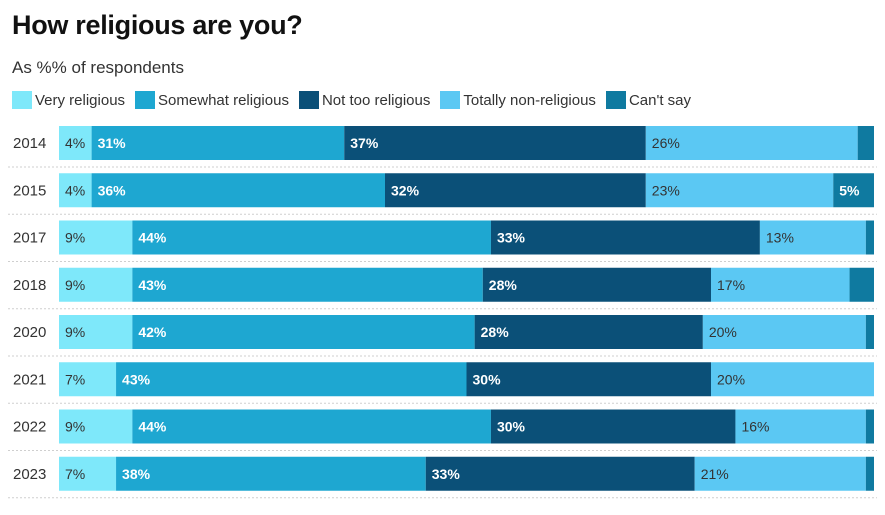 Image resolution: width=885 pixels, height=515 pixels. What do you see at coordinates (88, 473) in the screenshot?
I see `bar-year-2023-very-religious` at bounding box center [88, 473].